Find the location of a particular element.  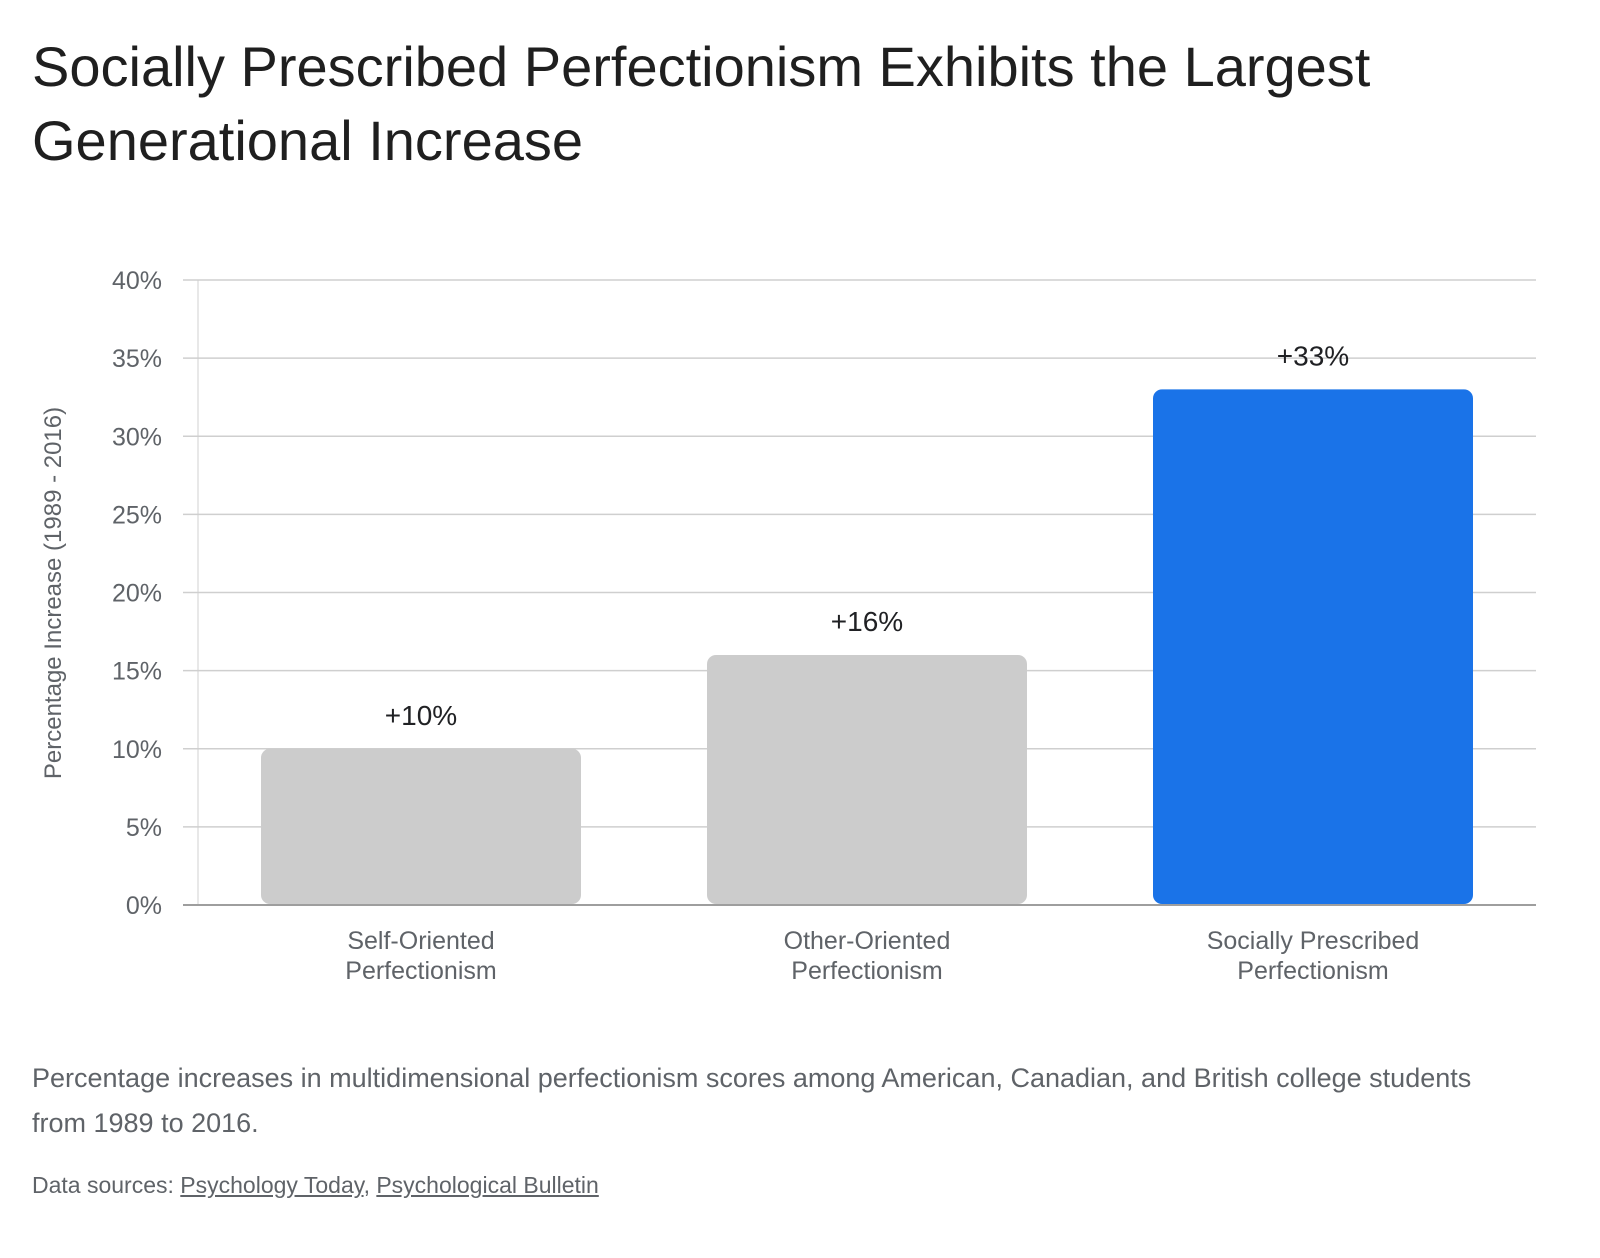

y-axis-title: Percentage Increase (1989 - 2016) is located at coordinates (53, 593).